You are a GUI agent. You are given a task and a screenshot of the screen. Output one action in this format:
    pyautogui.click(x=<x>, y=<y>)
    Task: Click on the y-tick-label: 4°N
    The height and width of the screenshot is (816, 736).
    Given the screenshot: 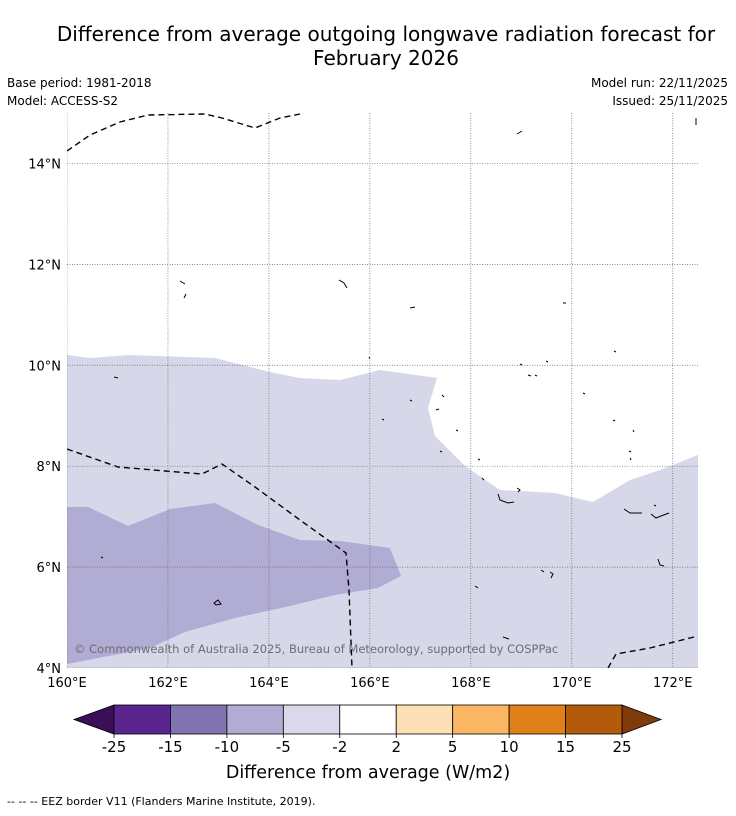 What is the action you would take?
    pyautogui.click(x=49, y=669)
    